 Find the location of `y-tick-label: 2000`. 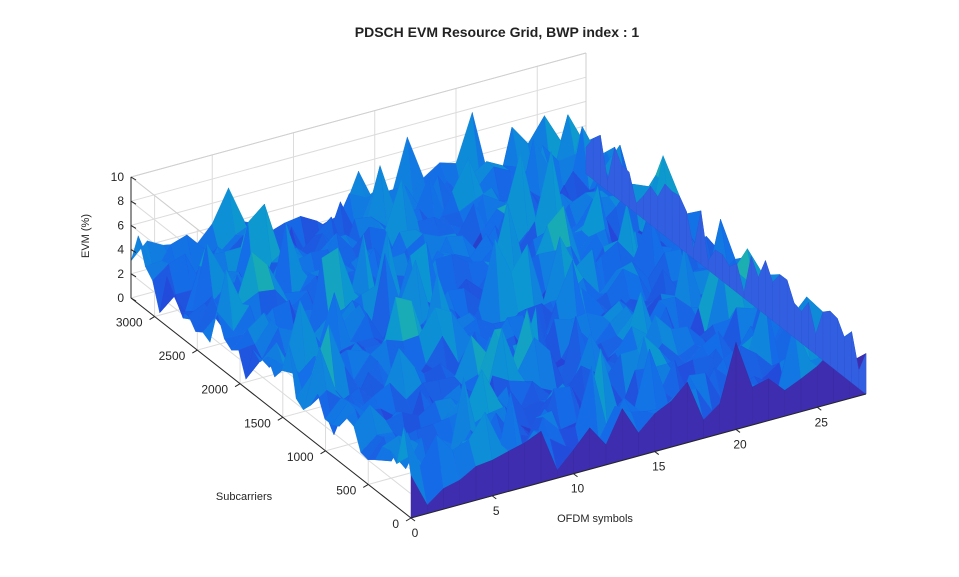

y-tick-label: 2000 is located at coordinates (214, 390).